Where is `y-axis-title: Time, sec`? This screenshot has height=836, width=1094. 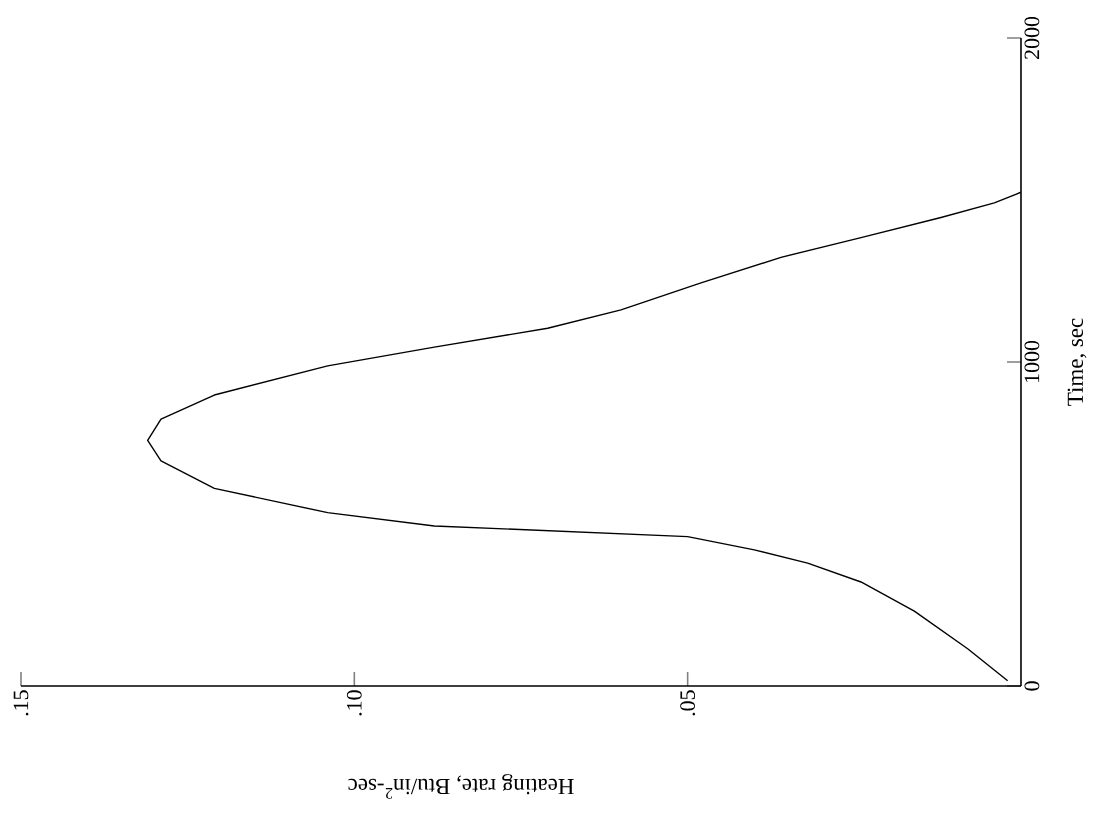
y-axis-title: Time, sec is located at coordinates (1077, 362).